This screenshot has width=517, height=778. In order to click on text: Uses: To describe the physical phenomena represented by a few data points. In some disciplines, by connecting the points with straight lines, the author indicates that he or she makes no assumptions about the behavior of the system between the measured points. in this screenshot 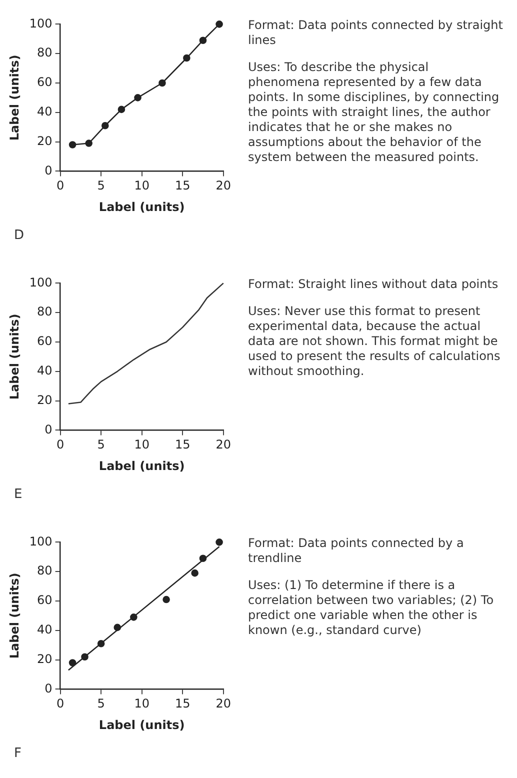, I will do `click(374, 112)`.